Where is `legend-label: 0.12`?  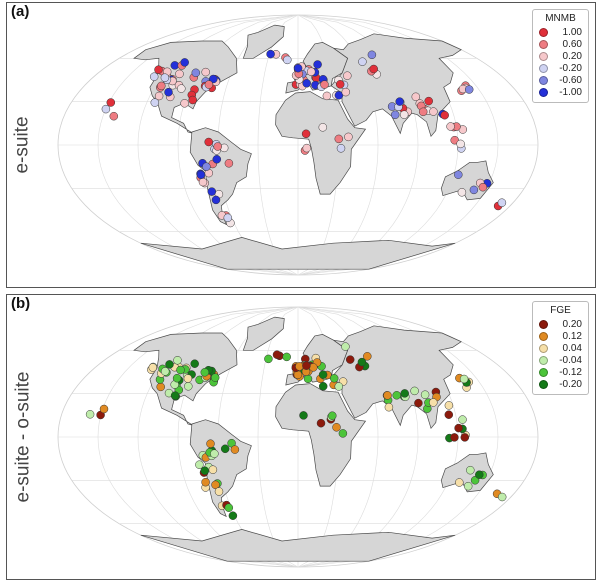 legend-label: 0.12 is located at coordinates (572, 336).